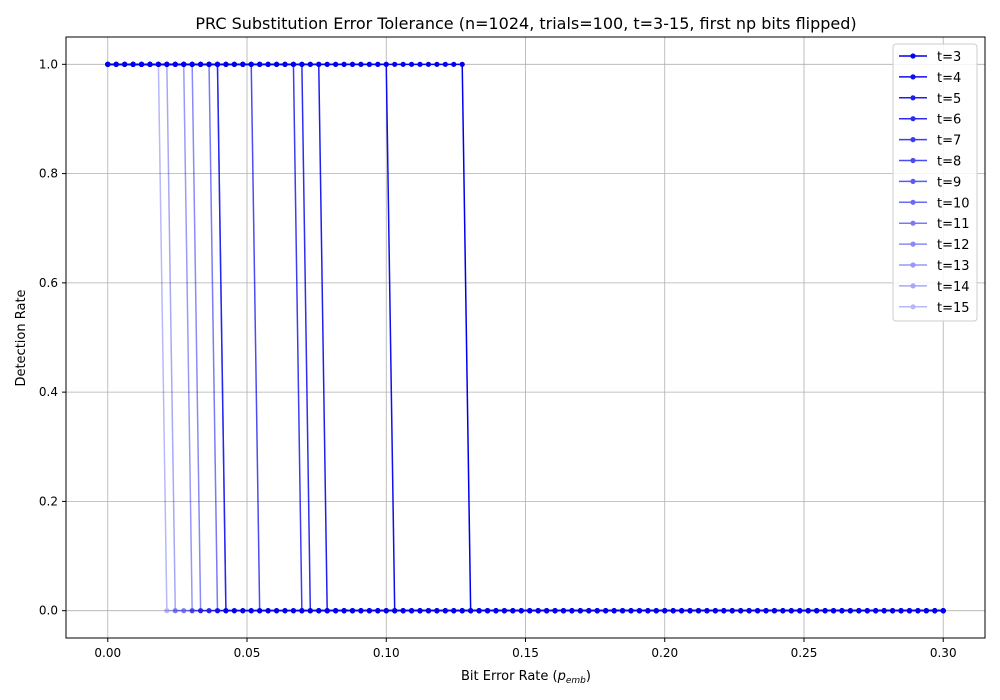 The height and width of the screenshot is (700, 1000). Describe the element at coordinates (953, 245) in the screenshot. I see `legend-label: t=12` at that location.